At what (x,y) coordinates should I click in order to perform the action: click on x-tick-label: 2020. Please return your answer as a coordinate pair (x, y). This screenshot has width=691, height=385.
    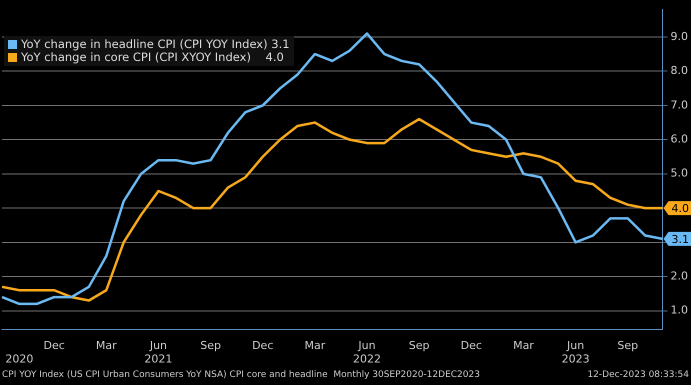
    Looking at the image, I should click on (19, 359).